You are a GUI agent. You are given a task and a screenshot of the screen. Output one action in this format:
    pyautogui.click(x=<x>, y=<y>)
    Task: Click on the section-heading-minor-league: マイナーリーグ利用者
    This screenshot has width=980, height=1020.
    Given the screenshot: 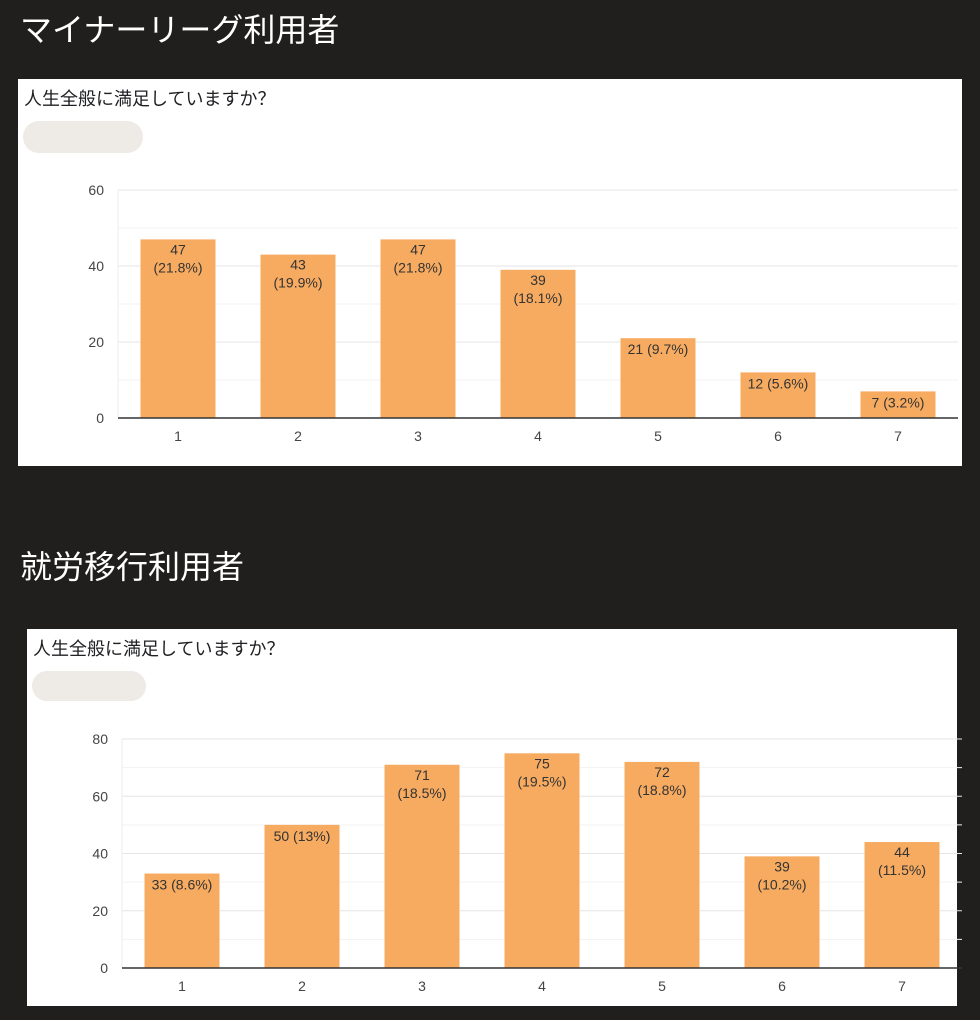 What is the action you would take?
    pyautogui.click(x=180, y=30)
    